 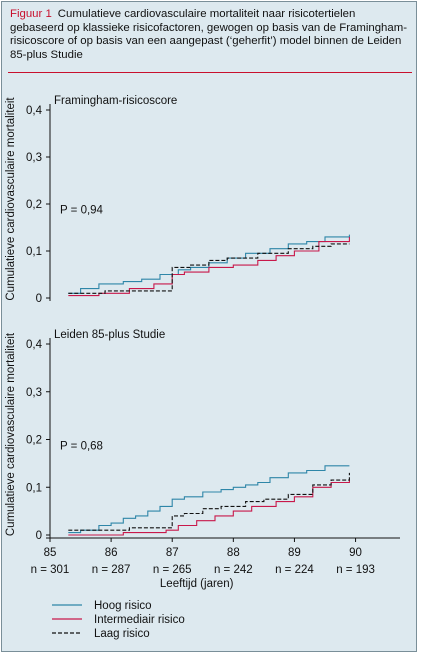 I want to click on figure-label: Figuur 1, so click(x=31, y=14).